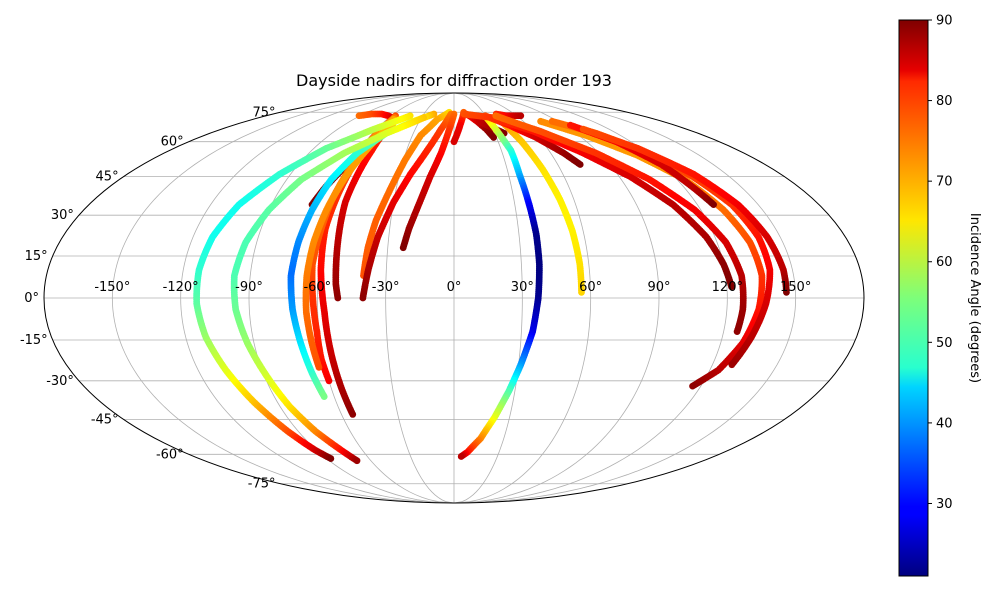  I want to click on longitude-tick-label: 120°, so click(727, 287).